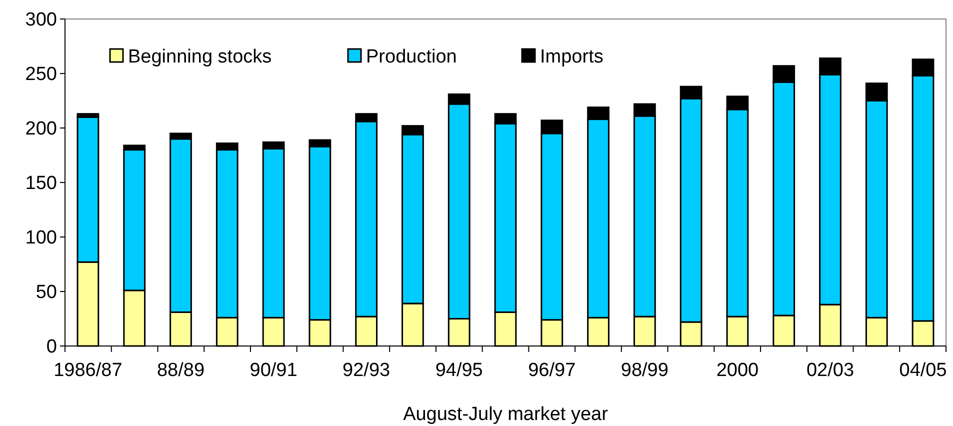 The width and height of the screenshot is (953, 426). I want to click on y-tick-label: 0, so click(51, 347).